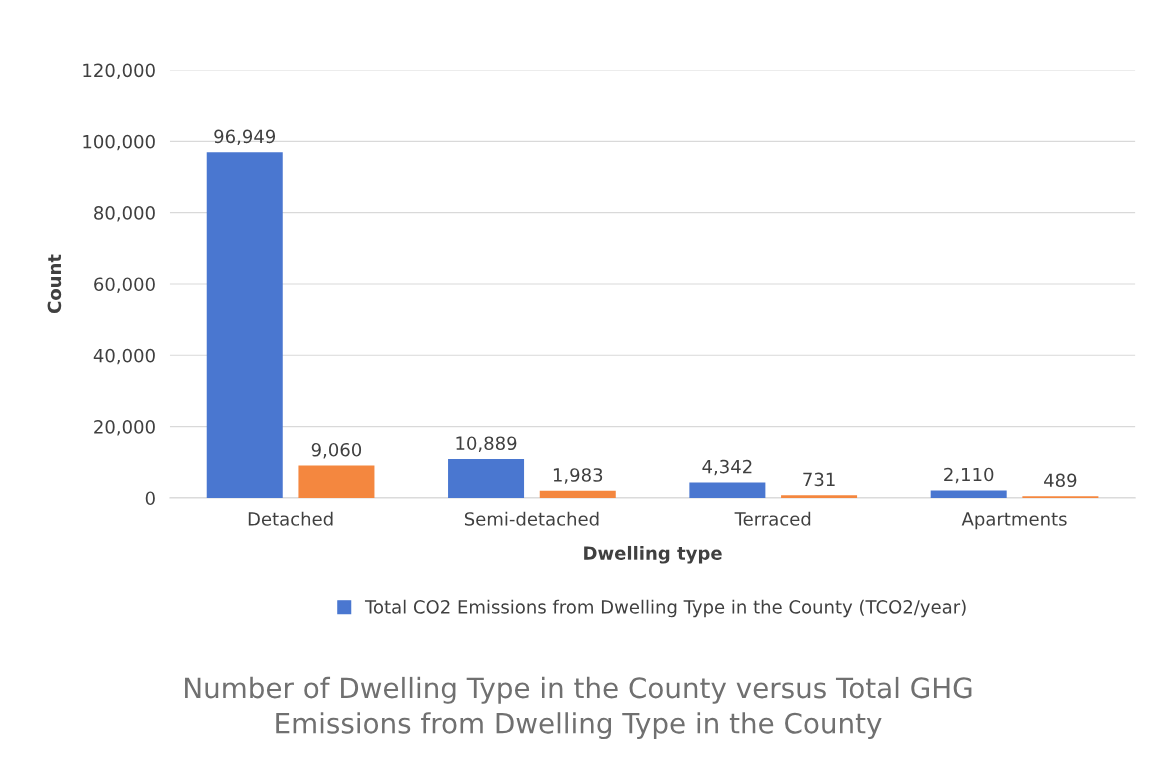  What do you see at coordinates (54, 284) in the screenshot?
I see `y-axis-title: Count` at bounding box center [54, 284].